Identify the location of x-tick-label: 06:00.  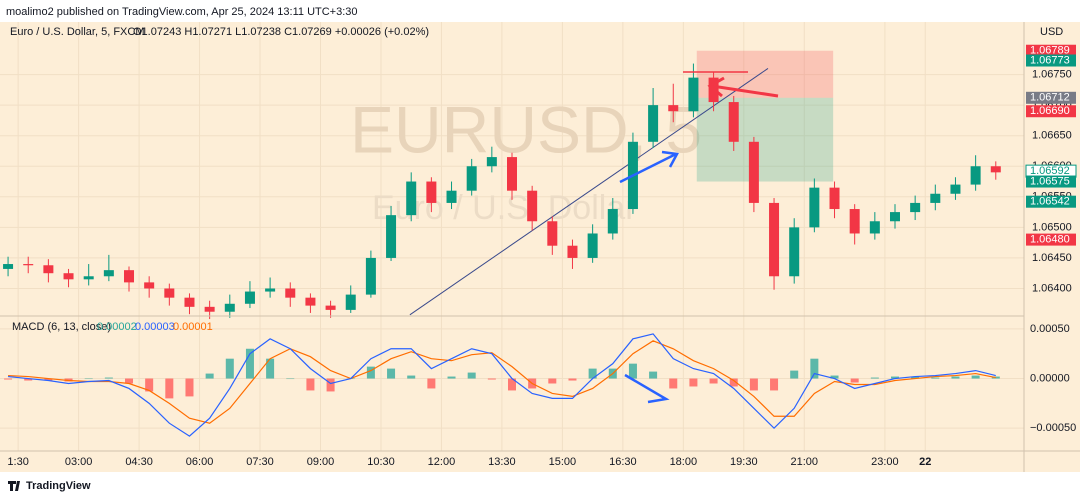
(200, 462).